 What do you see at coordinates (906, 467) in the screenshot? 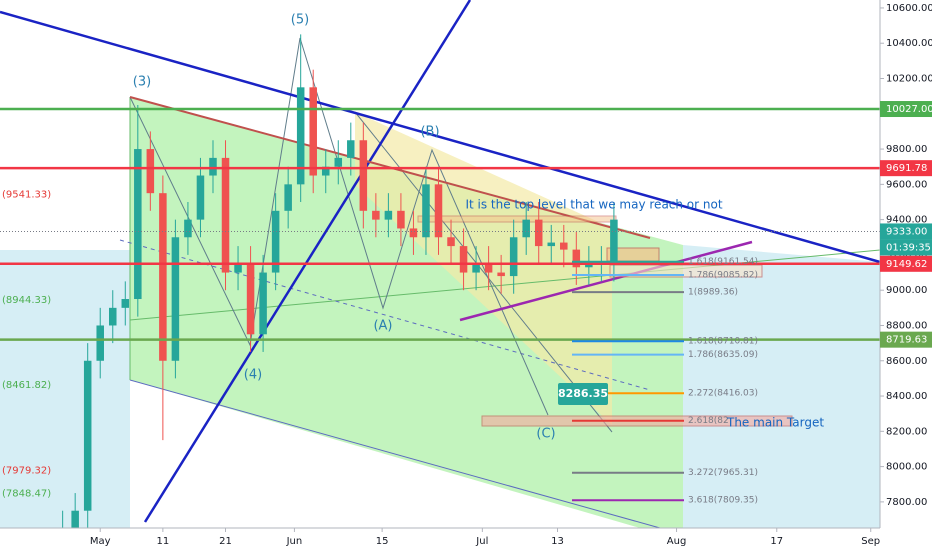
I see `y-tick-label: 8000.00` at bounding box center [906, 467].